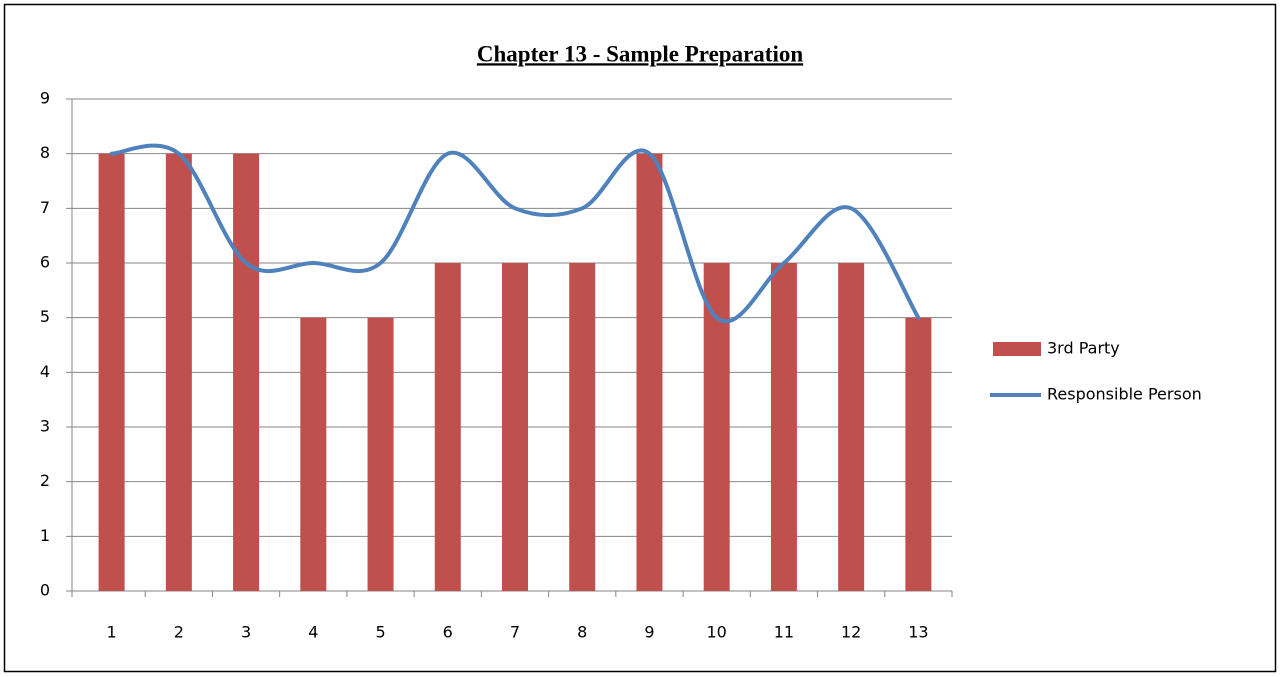  What do you see at coordinates (784, 632) in the screenshot?
I see `x-tick-label: 11` at bounding box center [784, 632].